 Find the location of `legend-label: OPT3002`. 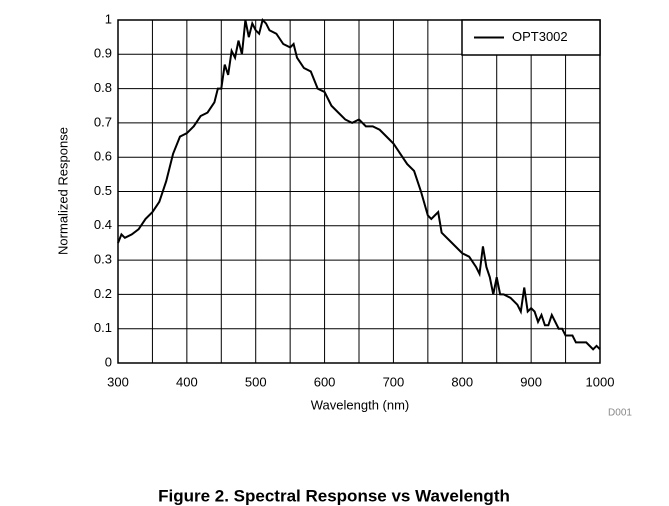

legend-label: OPT3002 is located at coordinates (540, 36).